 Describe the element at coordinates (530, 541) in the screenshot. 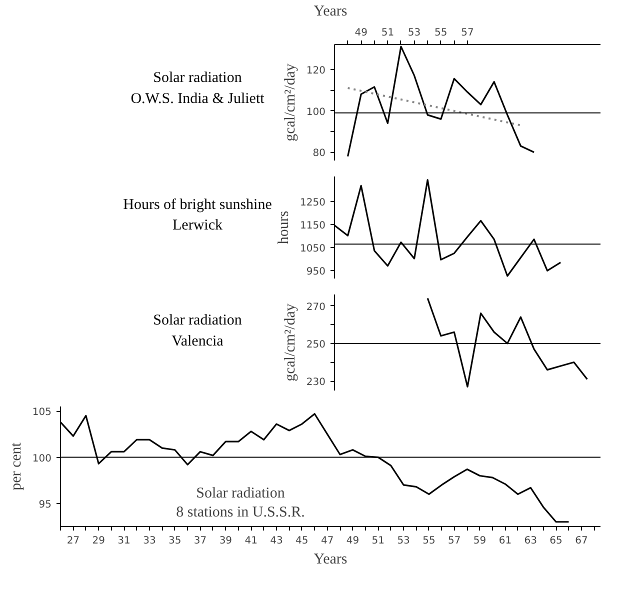

I see `x-tick-label: 63` at that location.